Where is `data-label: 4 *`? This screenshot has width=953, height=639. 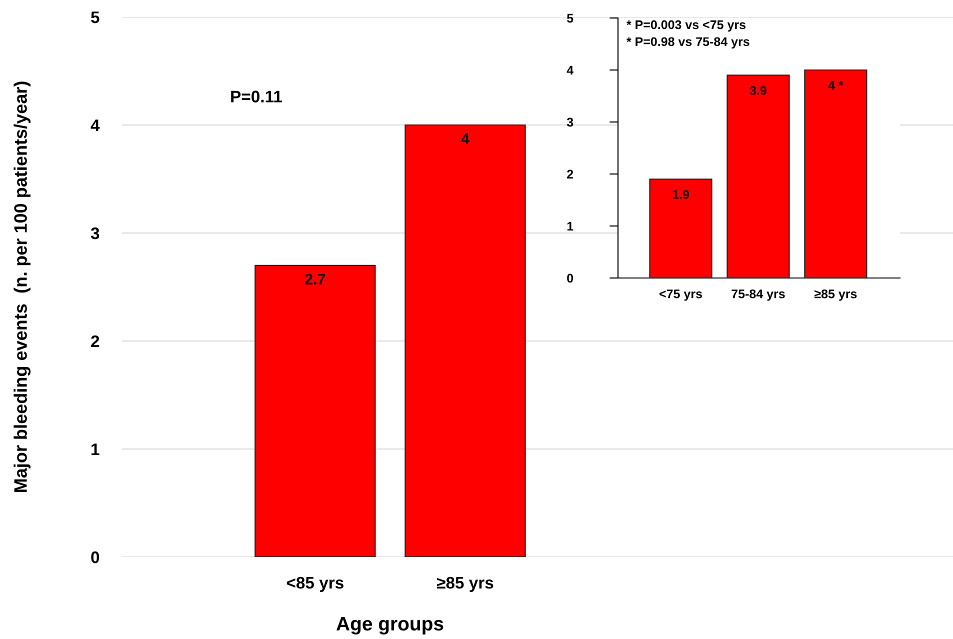
data-label: 4 * is located at coordinates (836, 85).